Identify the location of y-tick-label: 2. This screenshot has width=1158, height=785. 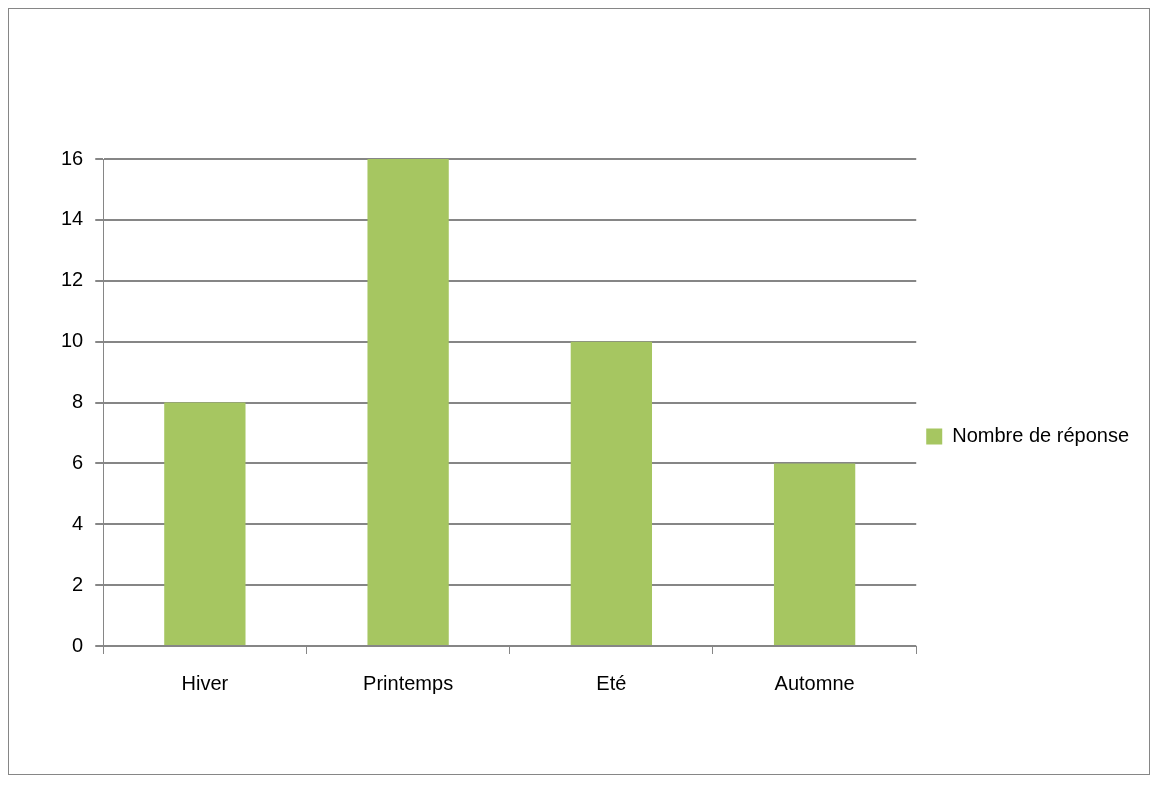
(78, 583).